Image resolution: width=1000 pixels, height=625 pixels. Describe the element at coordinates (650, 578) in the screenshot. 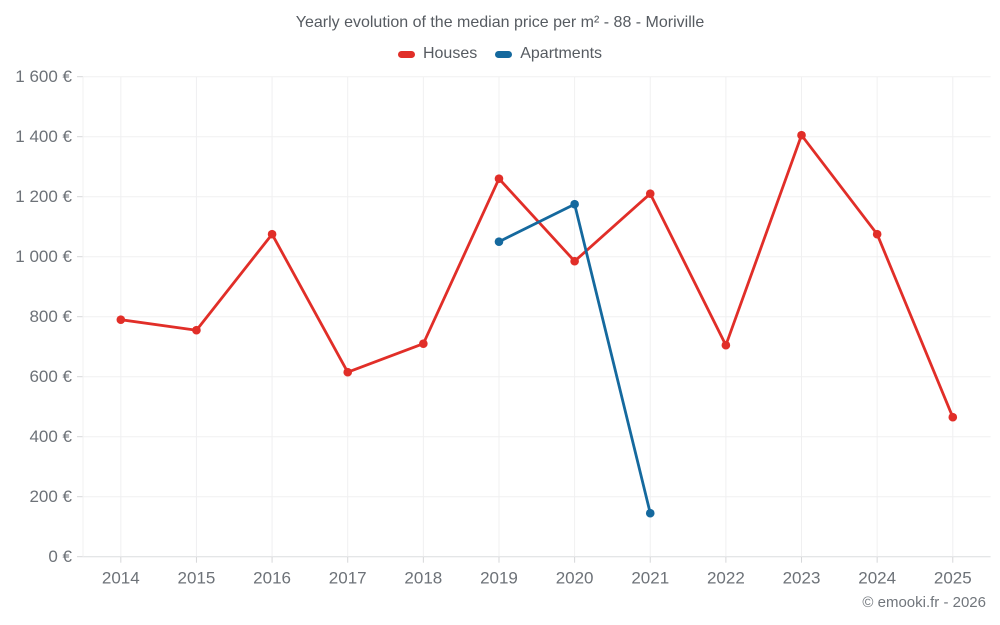

I see `x-axis-label: 2021` at that location.